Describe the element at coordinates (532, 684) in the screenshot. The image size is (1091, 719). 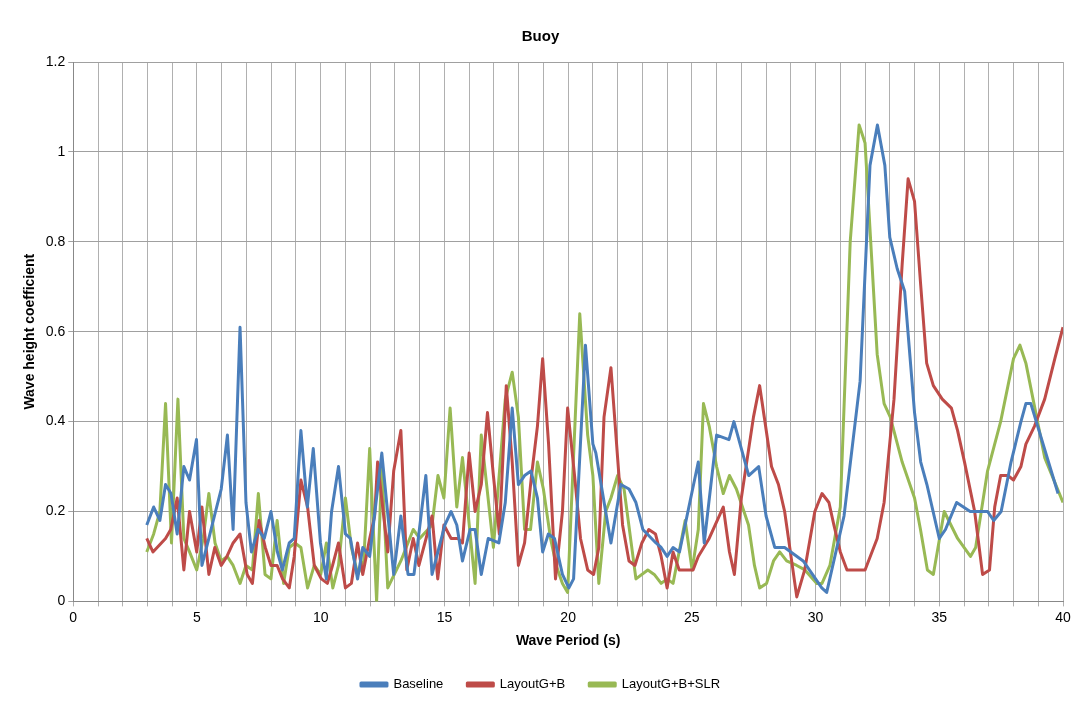
I see `legend-label: LayoutG+B` at that location.